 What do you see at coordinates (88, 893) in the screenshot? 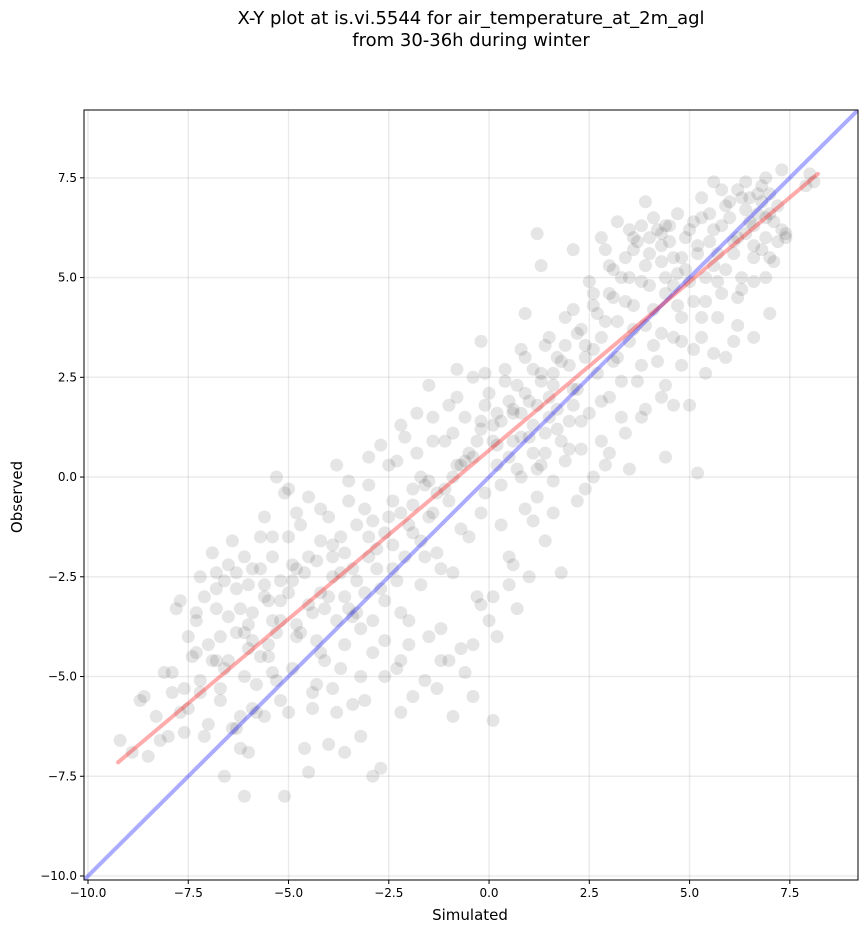
I see `x-tick-label: −10.0` at bounding box center [88, 893].